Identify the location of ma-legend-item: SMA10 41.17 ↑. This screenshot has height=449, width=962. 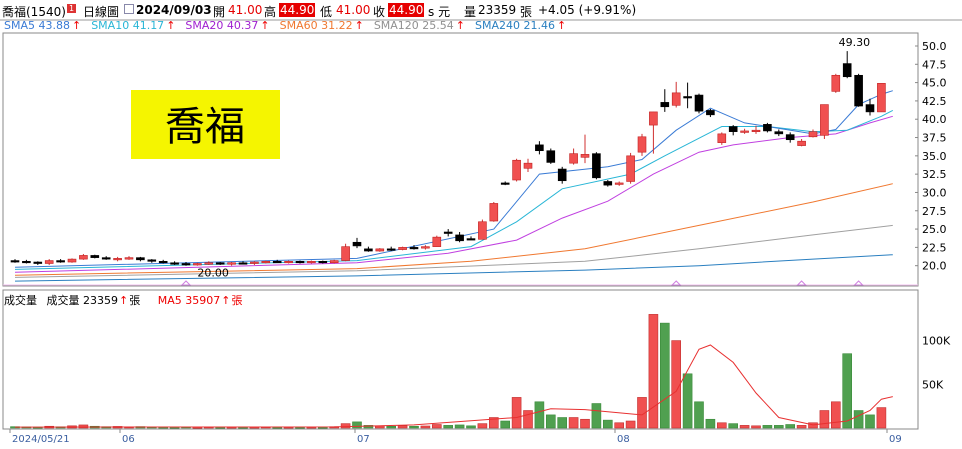
(133, 25).